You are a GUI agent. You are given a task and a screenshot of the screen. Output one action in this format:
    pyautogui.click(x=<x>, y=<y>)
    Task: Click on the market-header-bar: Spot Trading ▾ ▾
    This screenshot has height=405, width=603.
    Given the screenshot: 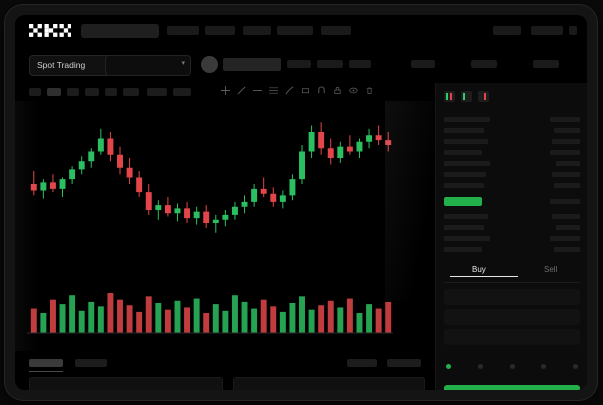 What is the action you would take?
    pyautogui.click(x=301, y=65)
    